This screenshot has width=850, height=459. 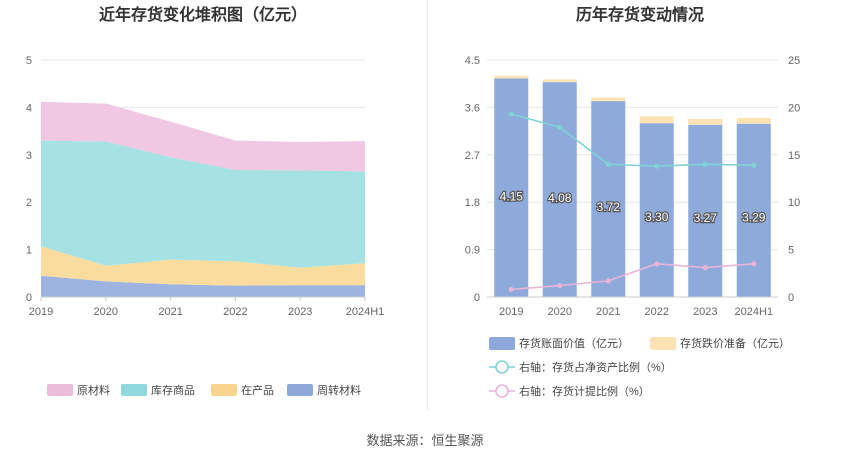 What do you see at coordinates (472, 203) in the screenshot?
I see `right-y-left-tick-label: 1.8` at bounding box center [472, 203].